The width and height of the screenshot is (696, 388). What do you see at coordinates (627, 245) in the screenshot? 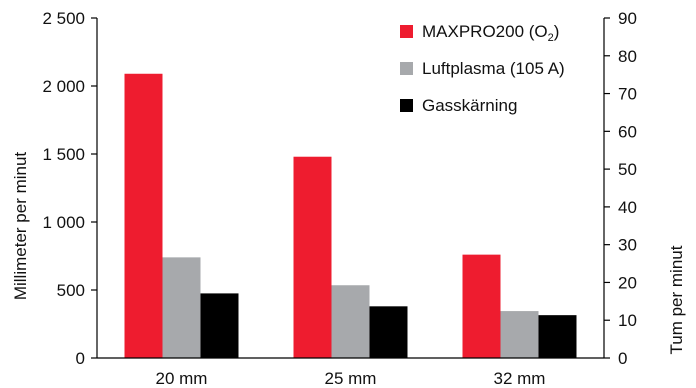
I see `right-tick-label: 30` at bounding box center [627, 245].